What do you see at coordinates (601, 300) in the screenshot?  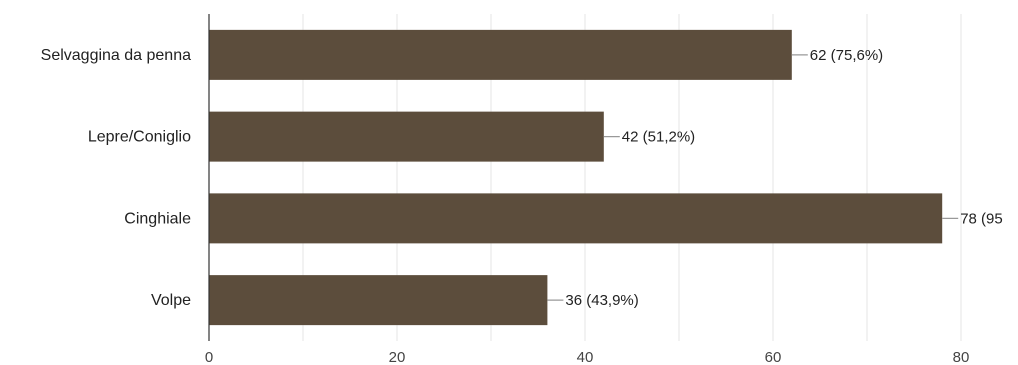 I see `data-label: 36 (43,9%)` at bounding box center [601, 300].